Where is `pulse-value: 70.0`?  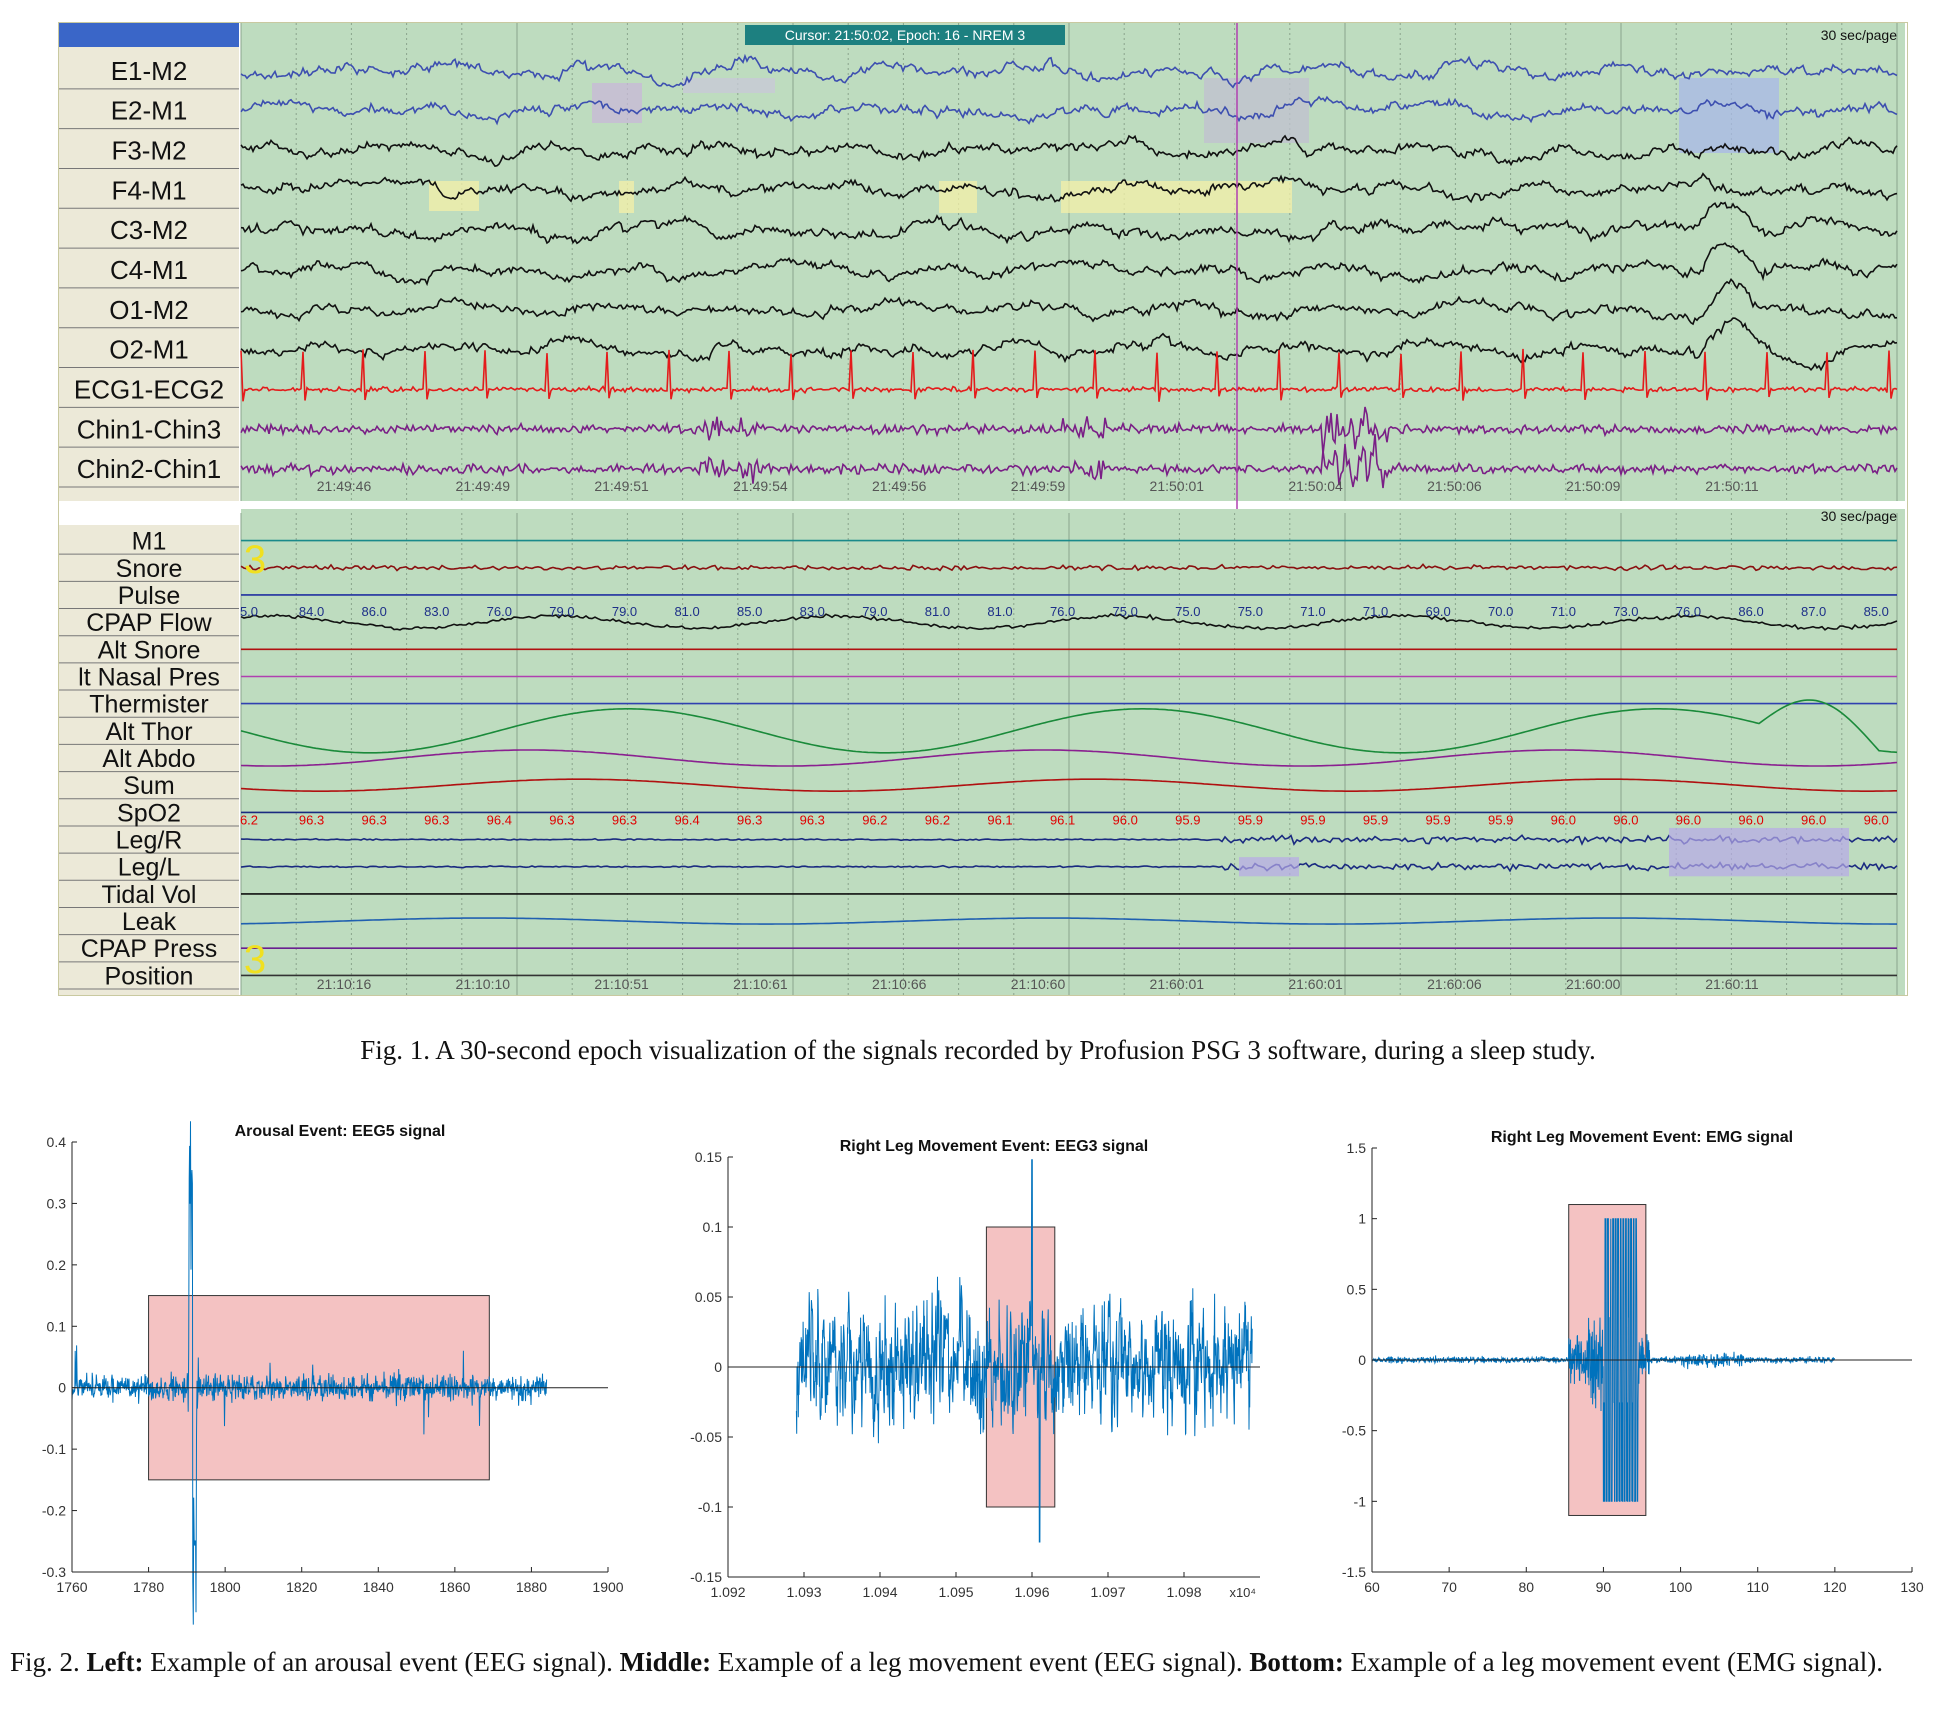 pulse-value: 70.0 is located at coordinates (1500, 611).